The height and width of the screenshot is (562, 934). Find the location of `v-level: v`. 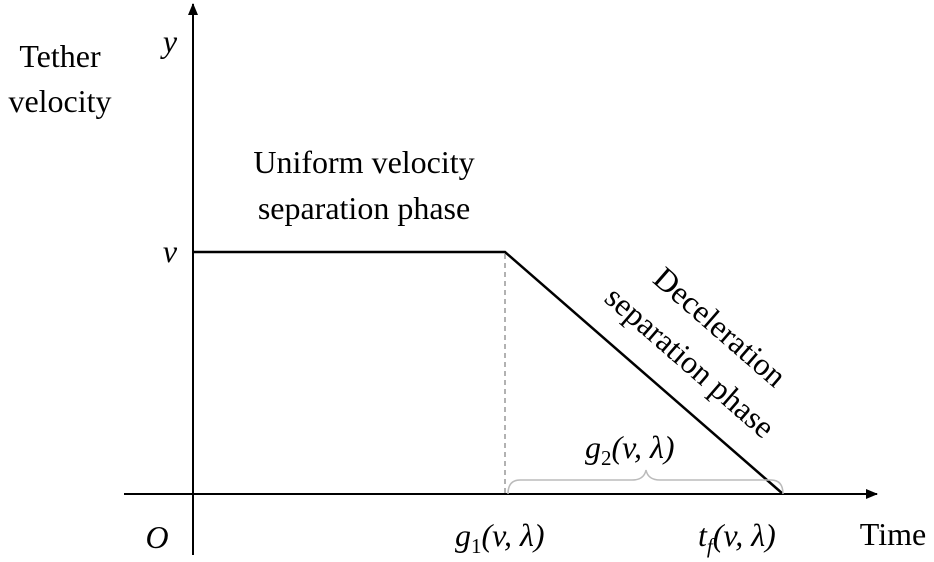

v-level: v is located at coordinates (170, 251).